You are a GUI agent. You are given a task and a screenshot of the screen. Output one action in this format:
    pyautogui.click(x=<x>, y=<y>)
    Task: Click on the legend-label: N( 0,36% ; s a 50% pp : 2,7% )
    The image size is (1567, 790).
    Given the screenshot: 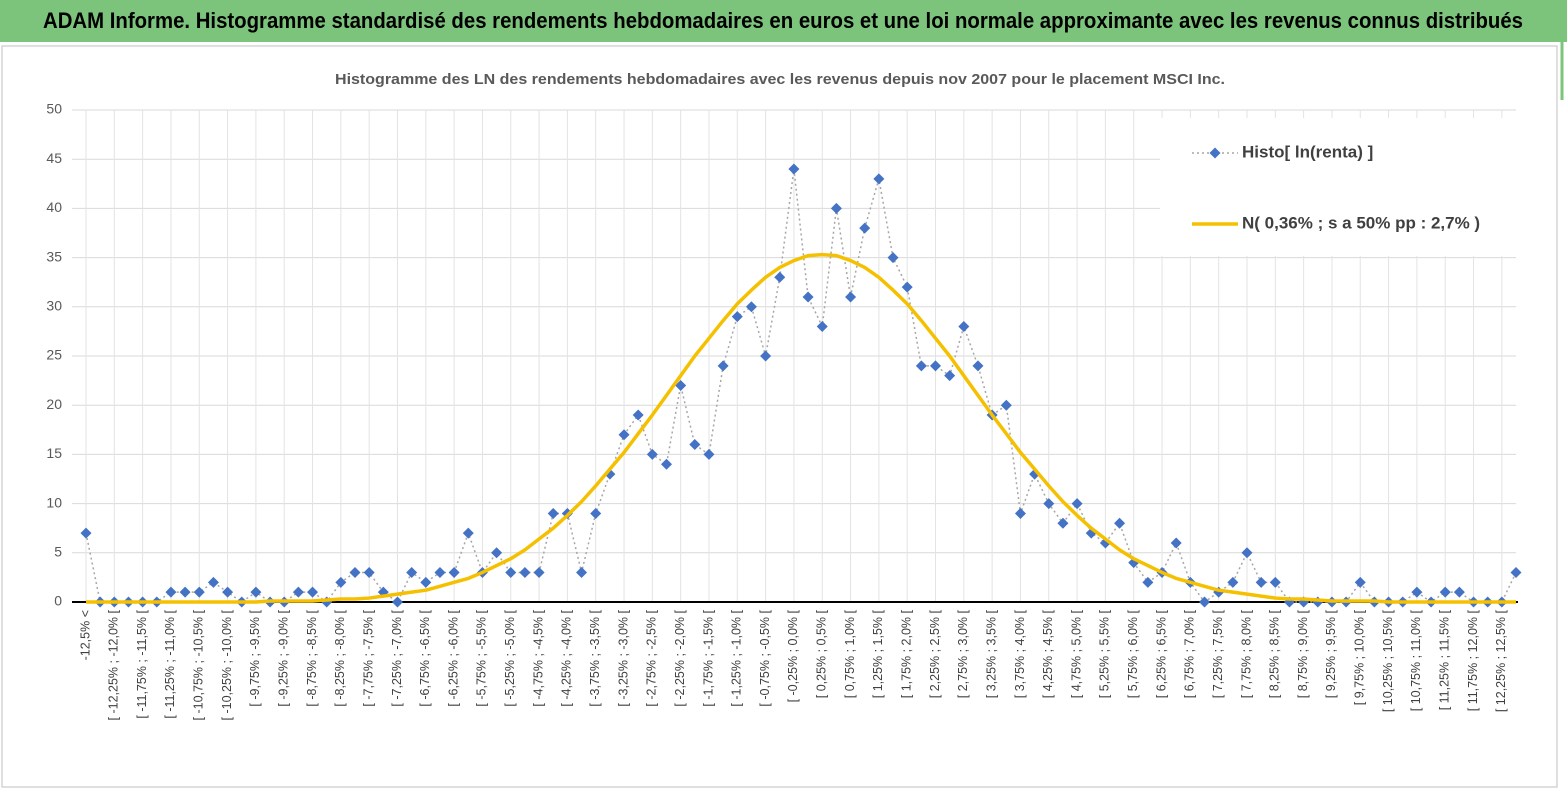 What is the action you would take?
    pyautogui.click(x=1361, y=222)
    